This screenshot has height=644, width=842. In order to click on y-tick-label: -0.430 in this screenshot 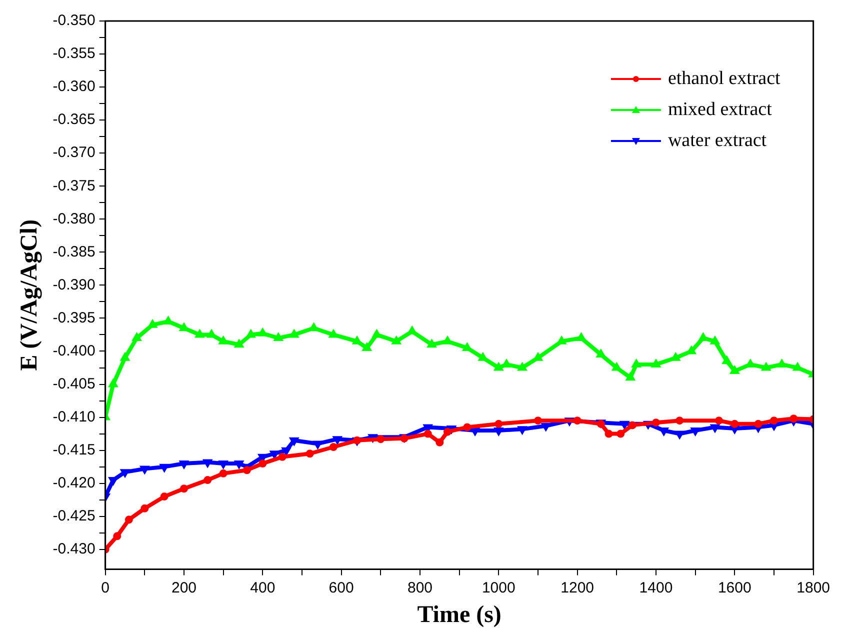, I will do `click(74, 549)`.